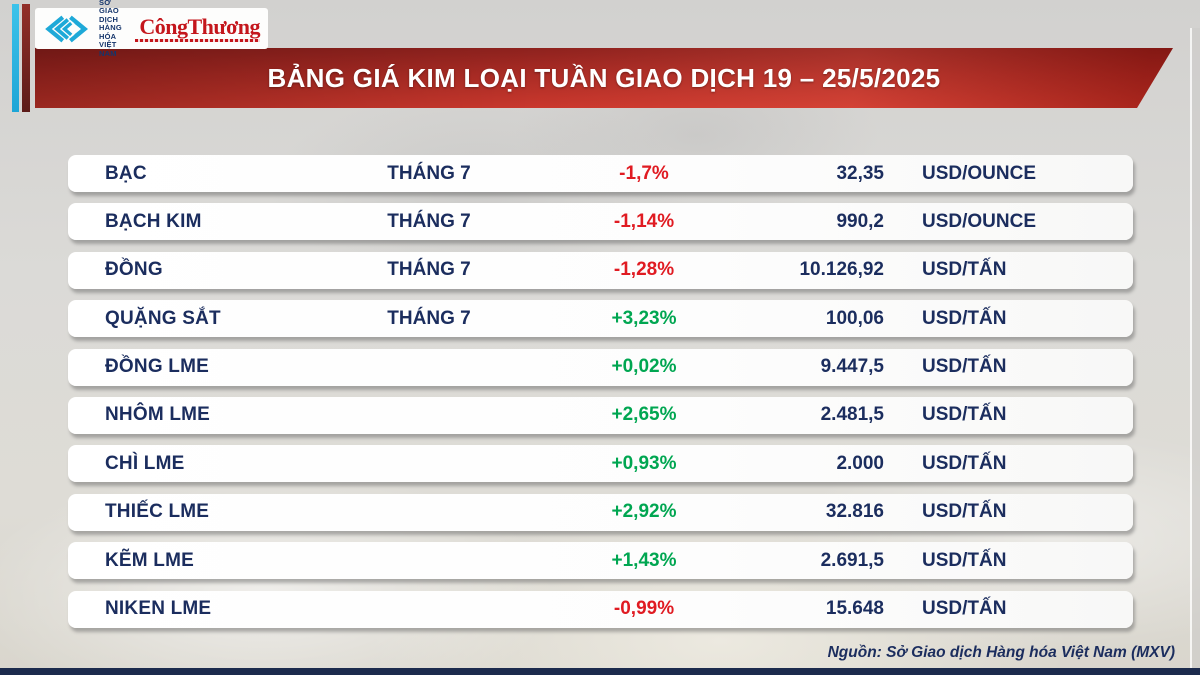  What do you see at coordinates (854, 512) in the screenshot?
I see `price-value: 32.816` at bounding box center [854, 512].